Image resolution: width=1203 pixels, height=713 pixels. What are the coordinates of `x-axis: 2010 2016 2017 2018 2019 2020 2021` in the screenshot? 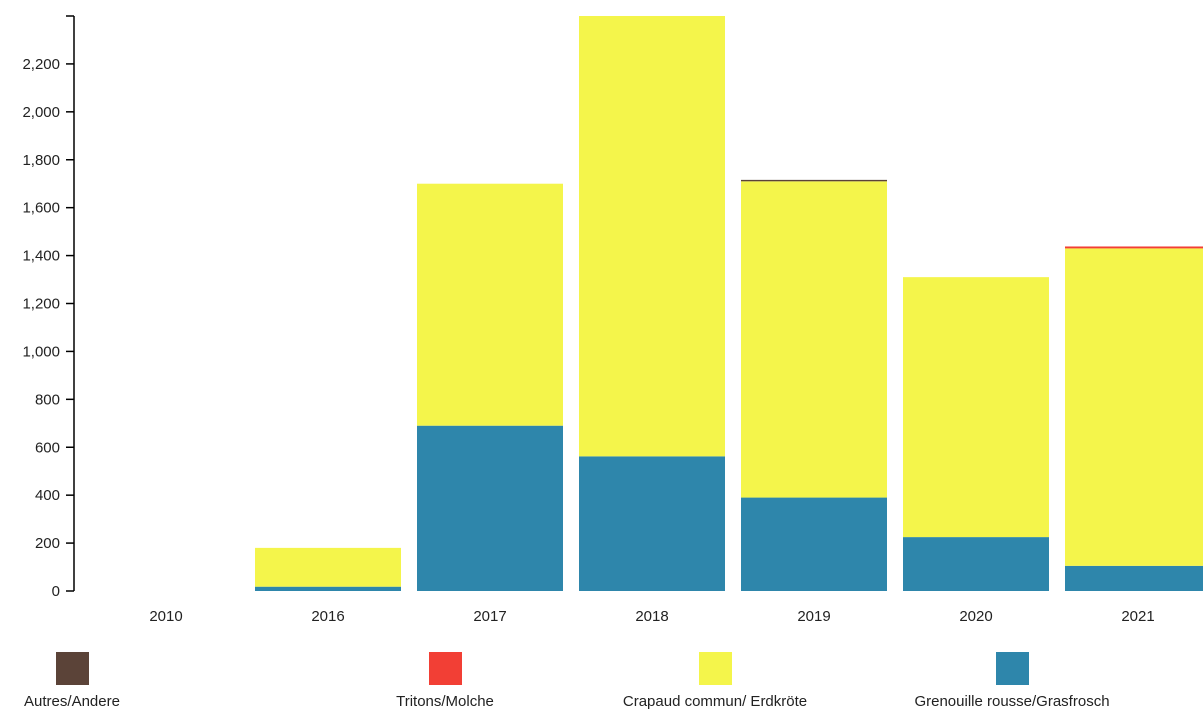 It's located at (651, 616).